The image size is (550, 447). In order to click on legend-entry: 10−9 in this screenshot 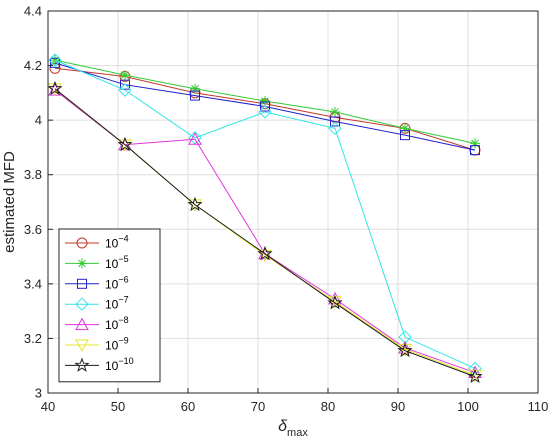, I will do `click(97, 344)`.